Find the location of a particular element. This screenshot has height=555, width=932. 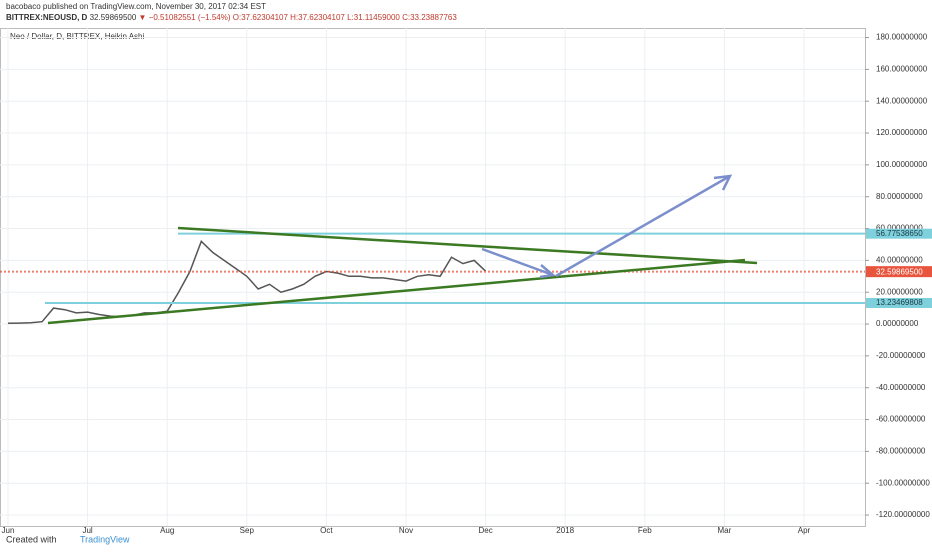

x-tick-label: Nov is located at coordinates (406, 530).